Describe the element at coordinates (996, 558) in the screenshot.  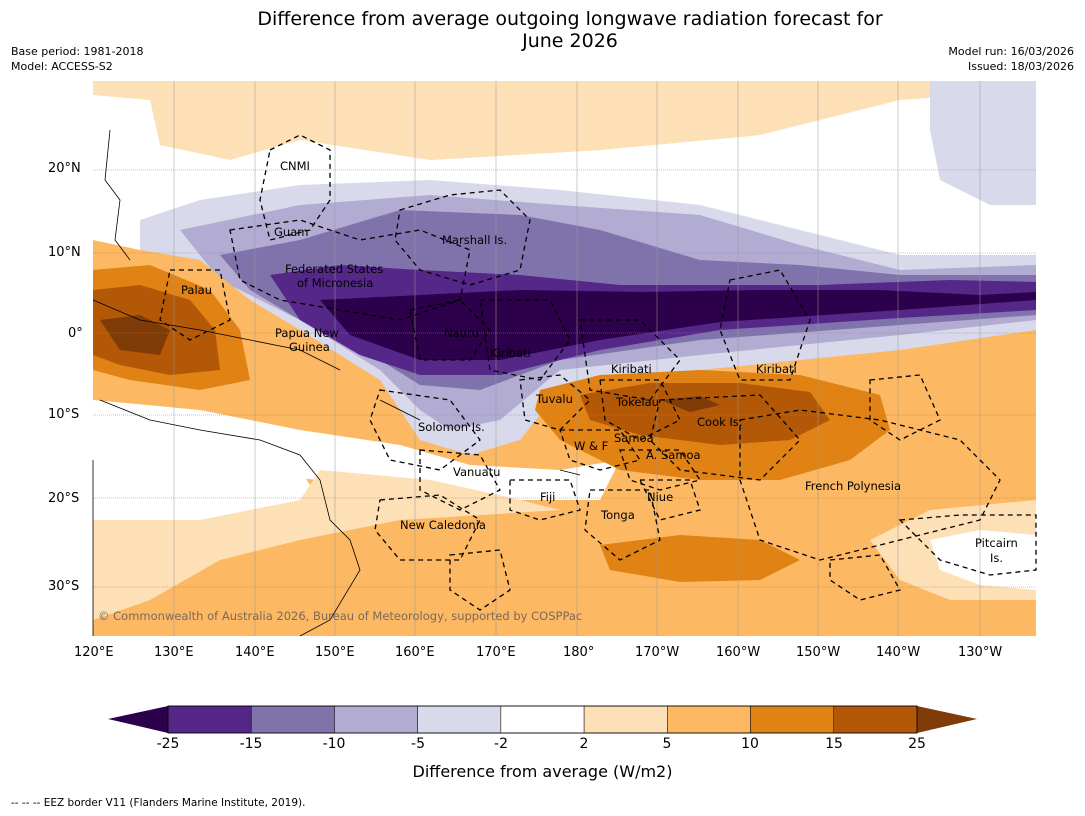
I see `label-pitcairn-2: Is.` at that location.